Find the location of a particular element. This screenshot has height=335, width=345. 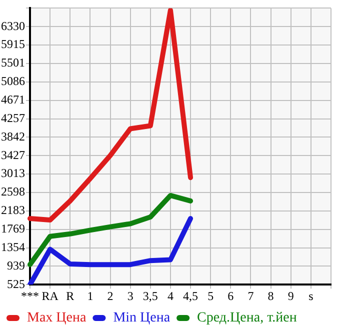

y-tick-label: 6330 is located at coordinates (13, 25).